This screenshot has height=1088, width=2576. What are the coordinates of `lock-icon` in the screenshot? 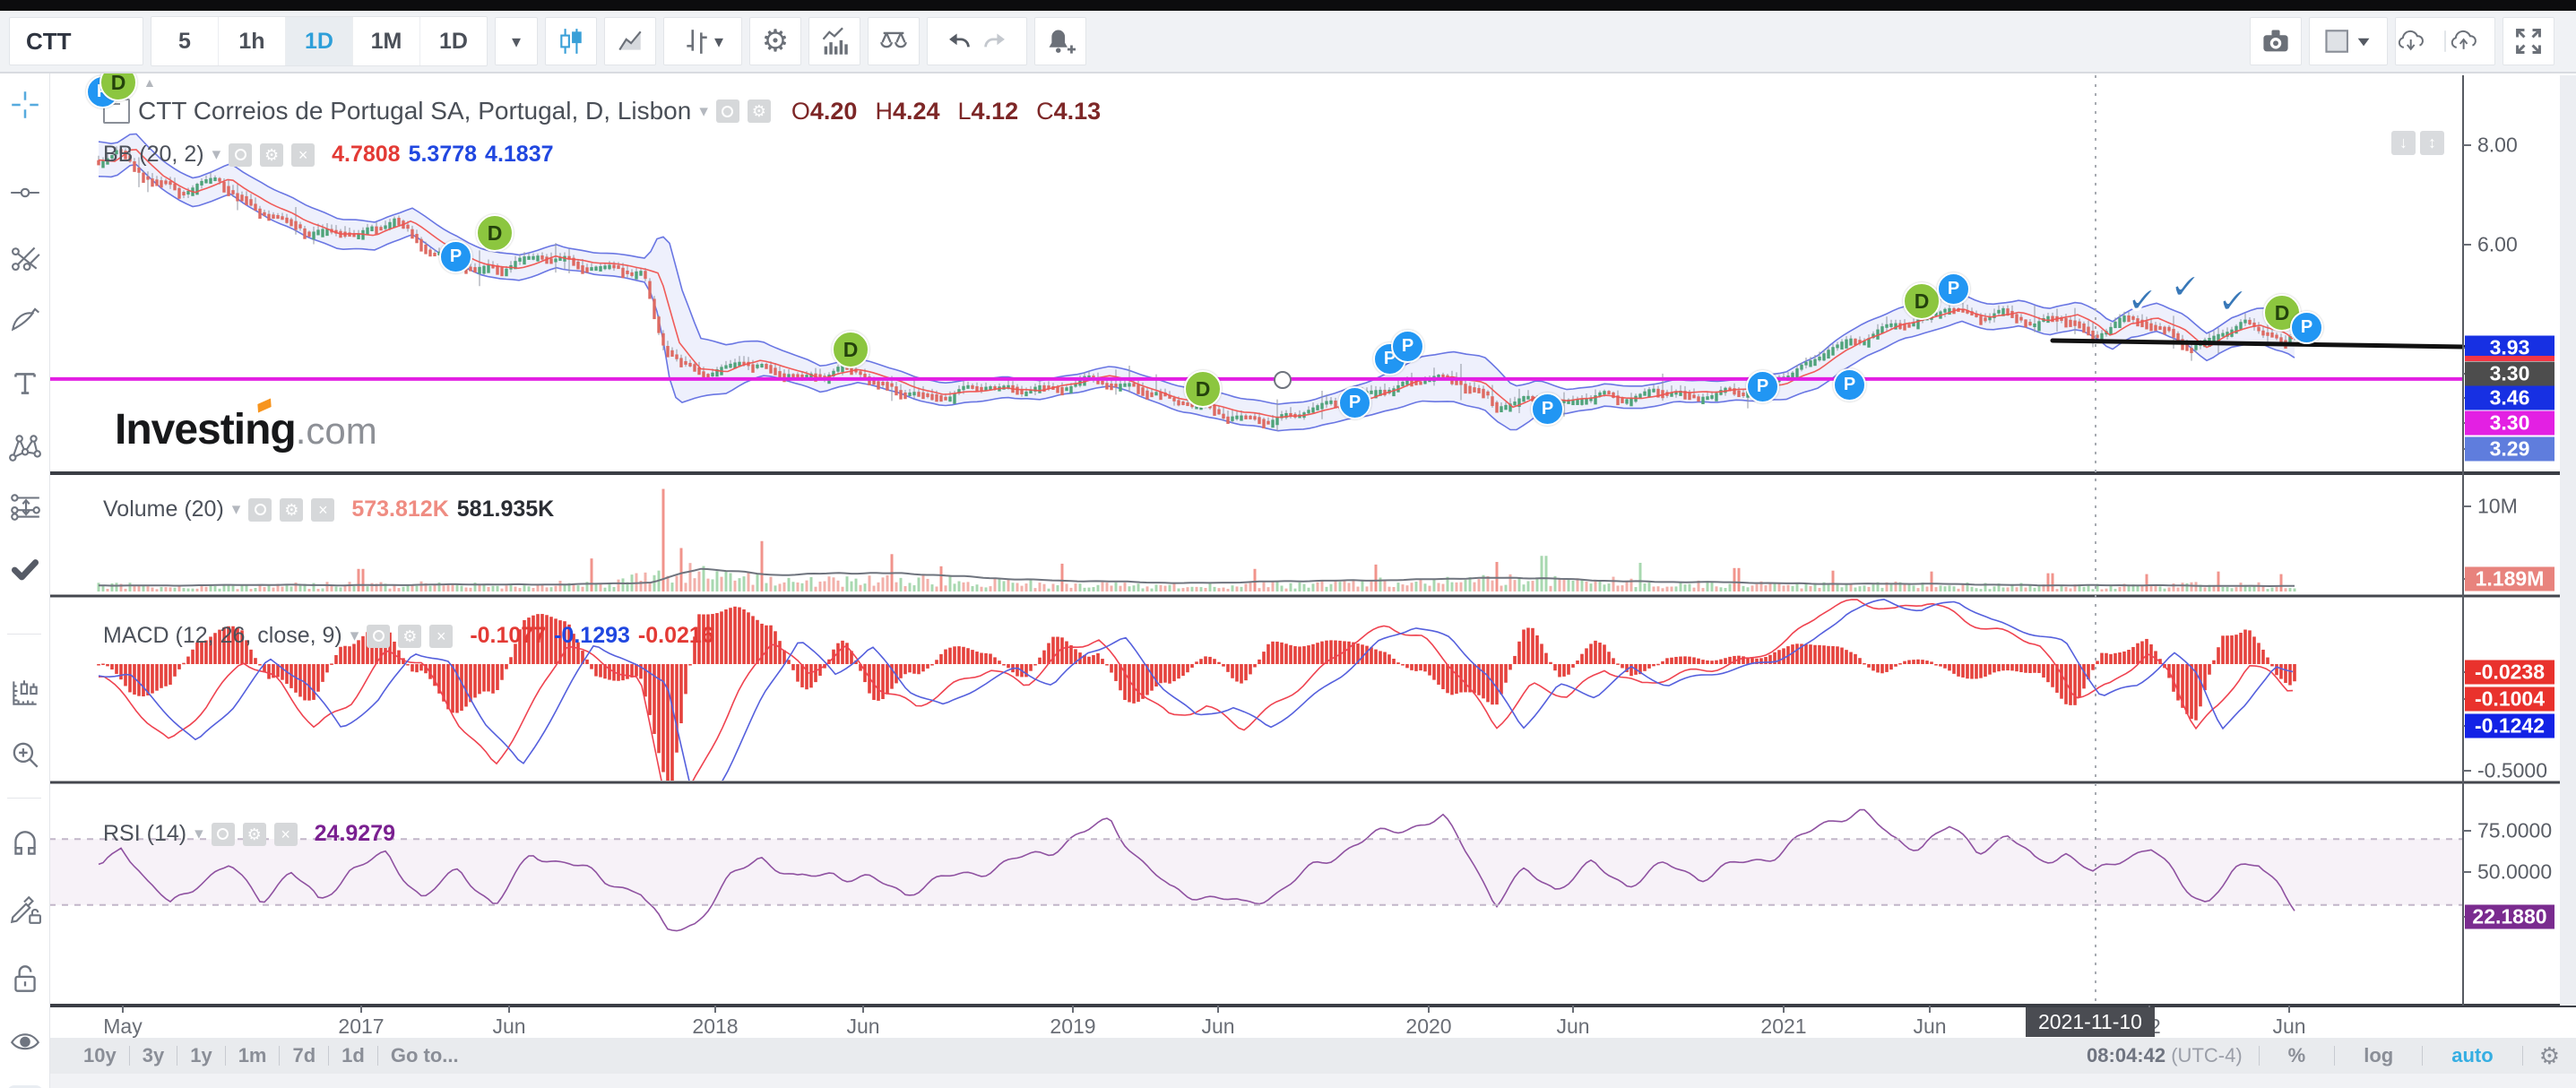 It's located at (25, 979).